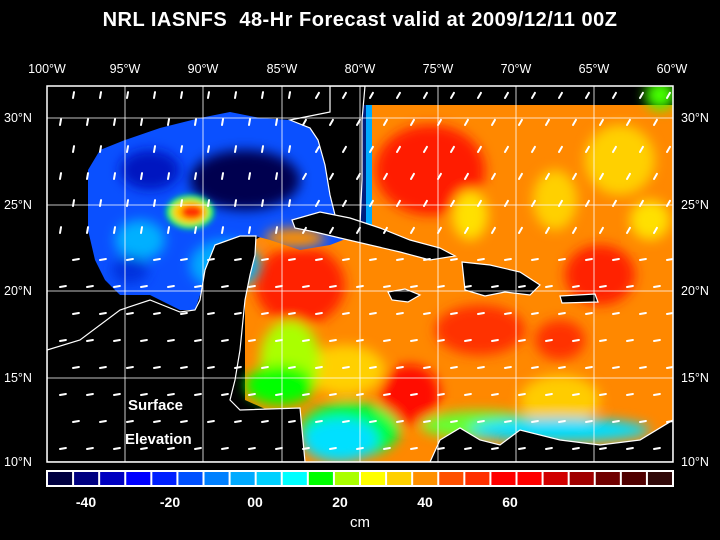  What do you see at coordinates (340, 502) in the screenshot?
I see `colorbar-tick-label: 20` at bounding box center [340, 502].